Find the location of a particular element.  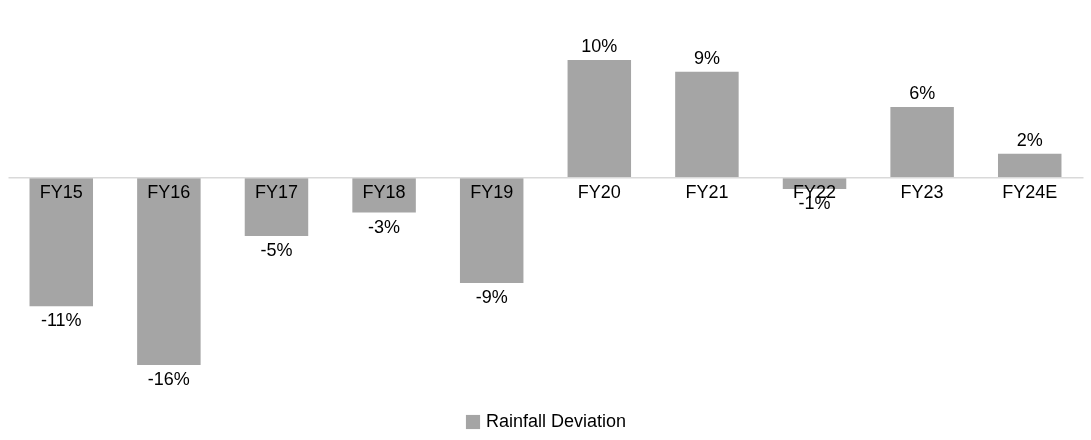

x-tick-label: FY18 is located at coordinates (384, 191).